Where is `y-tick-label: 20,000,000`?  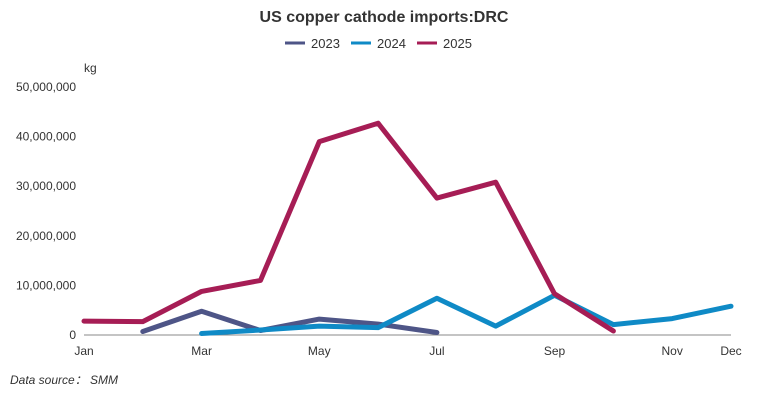 y-tick-label: 20,000,000 is located at coordinates (46, 236).